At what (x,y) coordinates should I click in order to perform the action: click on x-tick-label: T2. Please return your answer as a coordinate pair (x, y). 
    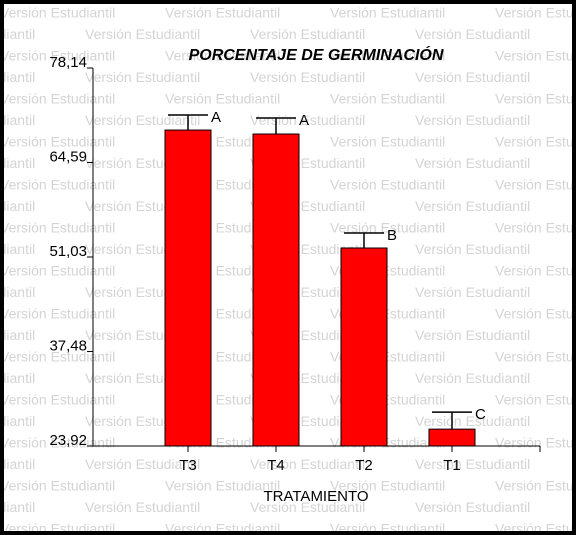
    Looking at the image, I should click on (364, 465).